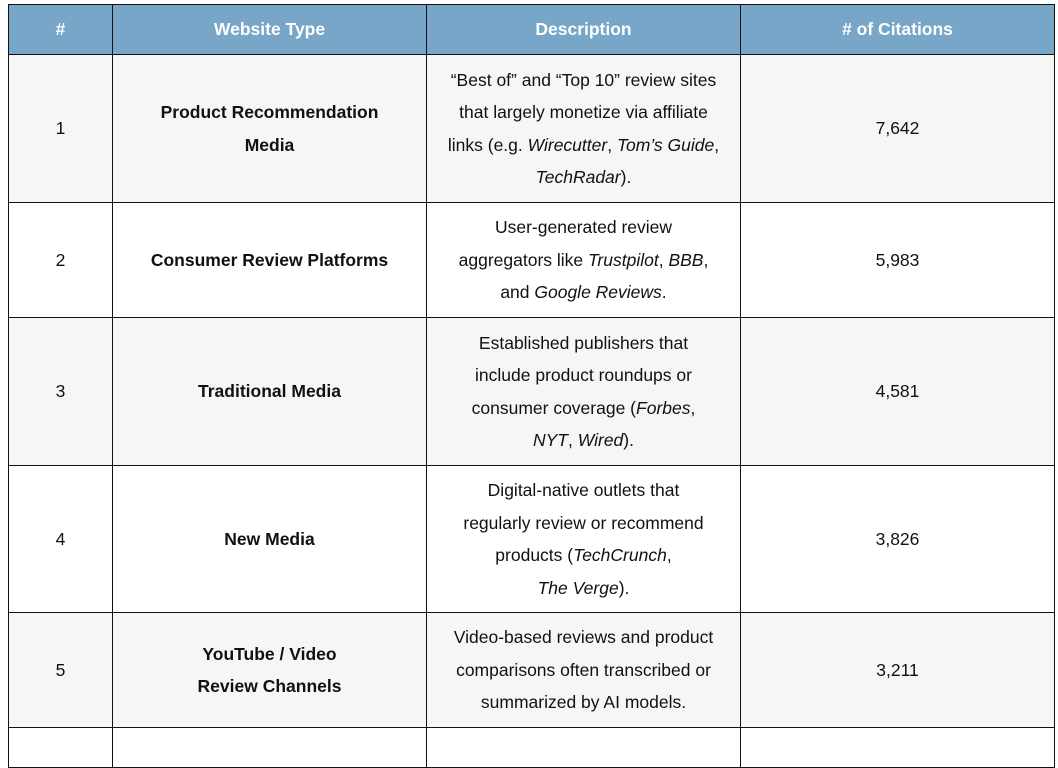 The height and width of the screenshot is (768, 1058). I want to click on description-source-name: The Verge, so click(578, 587).